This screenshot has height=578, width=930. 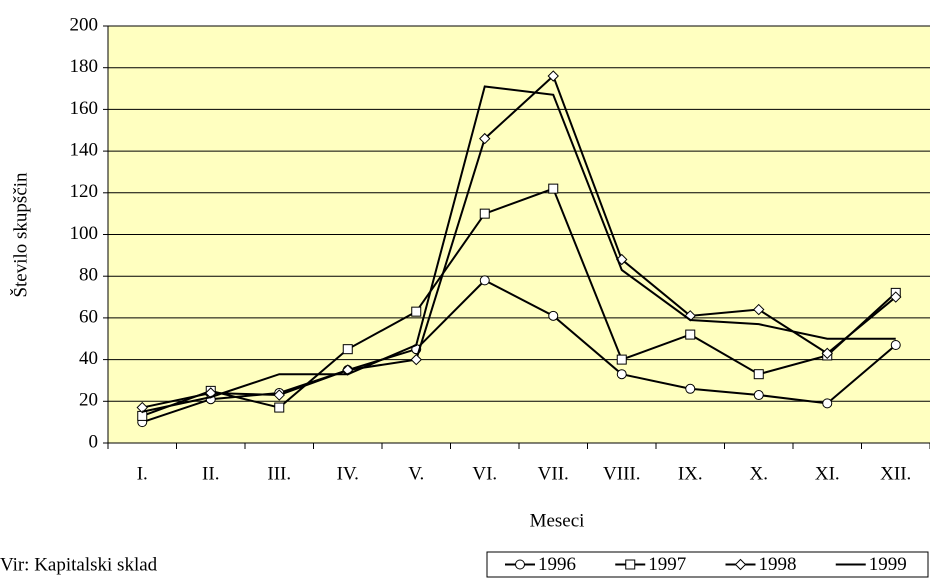 What do you see at coordinates (88, 275) in the screenshot?
I see `y-tick-label: 80` at bounding box center [88, 275].